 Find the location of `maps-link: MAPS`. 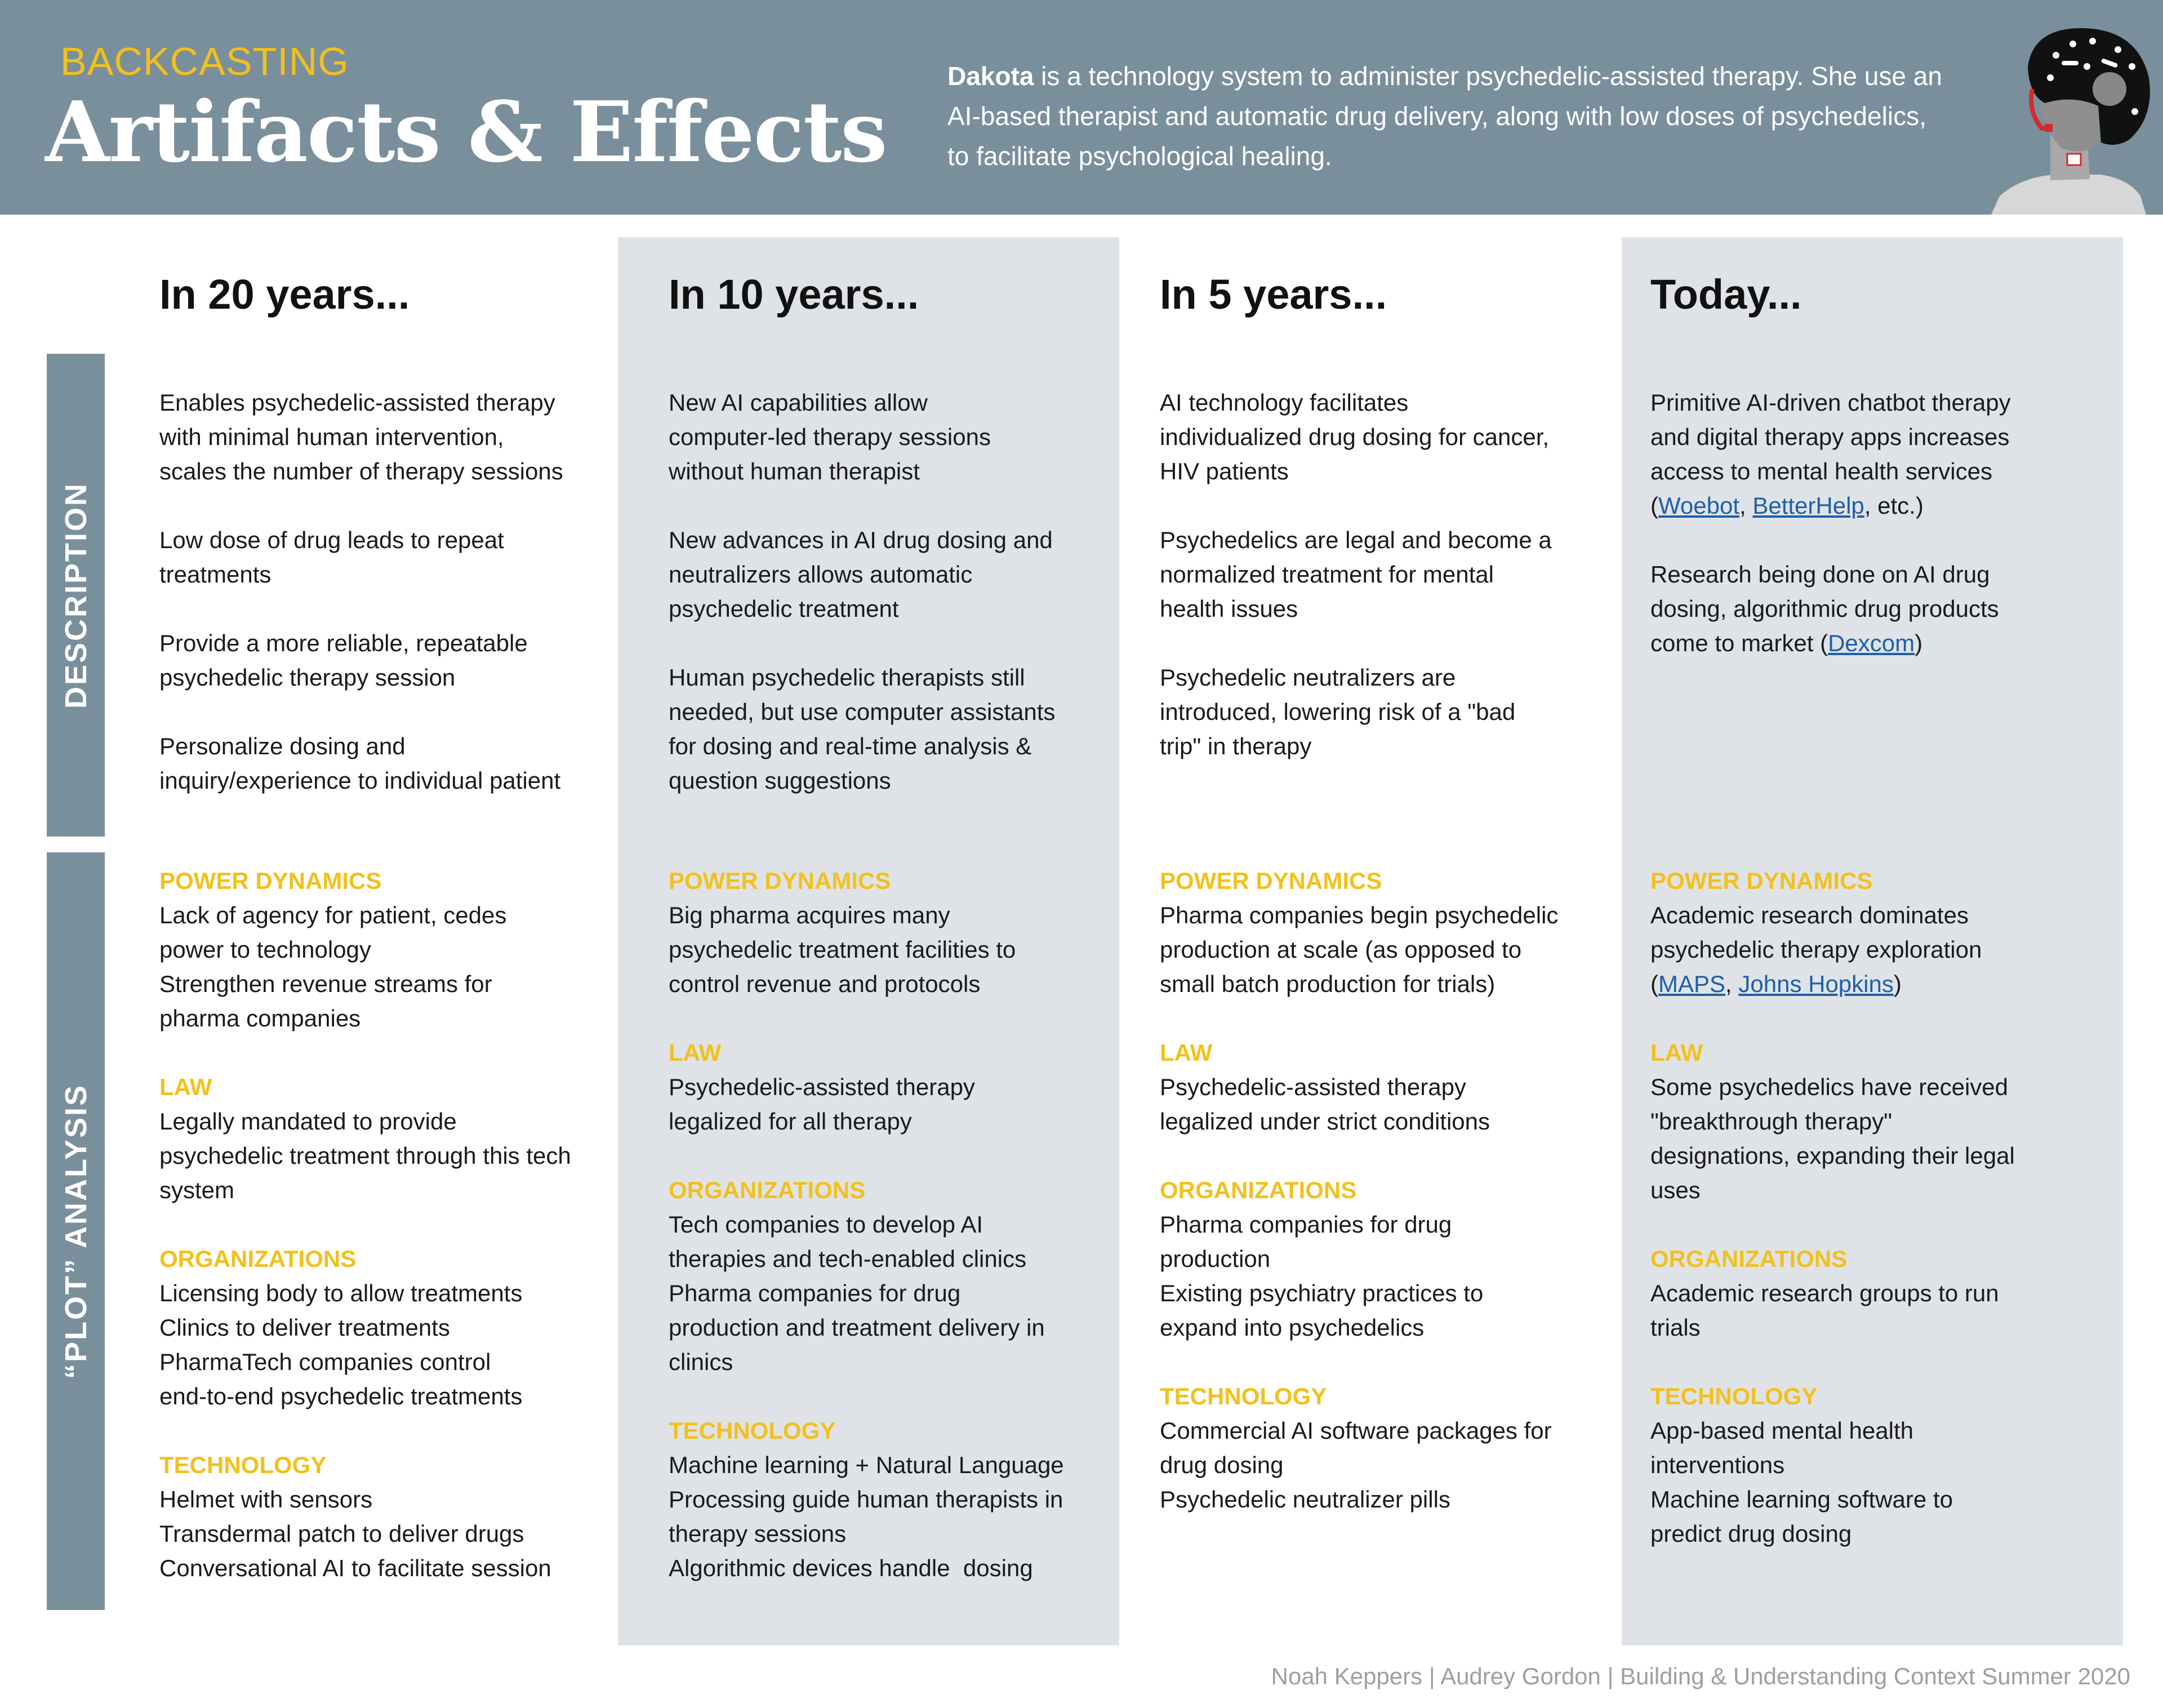

maps-link: MAPS is located at coordinates (1692, 984).